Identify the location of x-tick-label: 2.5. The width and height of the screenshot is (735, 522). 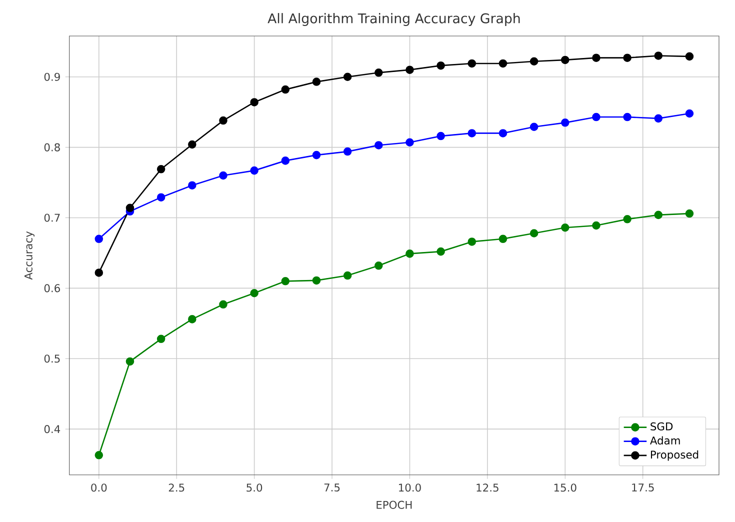
(176, 488).